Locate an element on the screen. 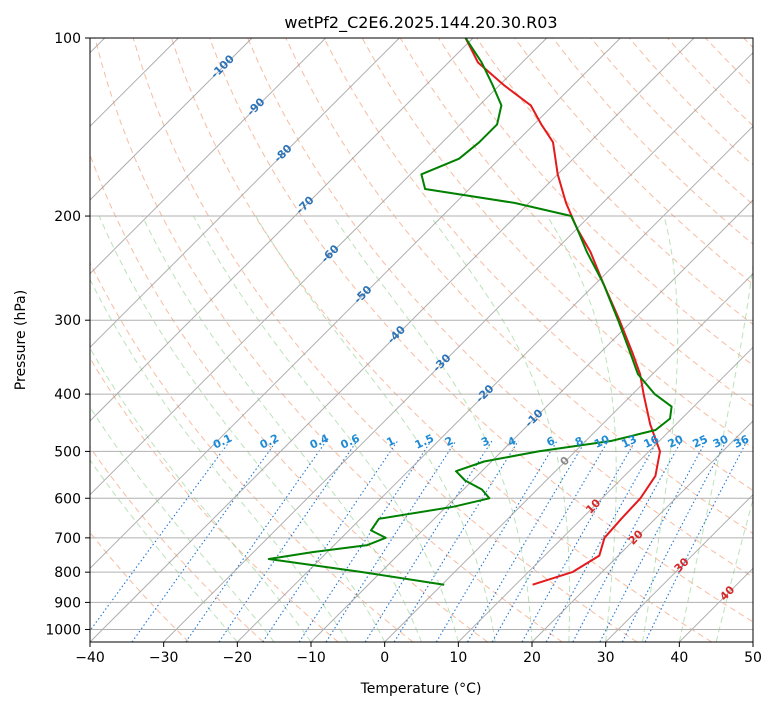 This screenshot has height=708, width=775. y-tick-label: 300 is located at coordinates (67, 321).